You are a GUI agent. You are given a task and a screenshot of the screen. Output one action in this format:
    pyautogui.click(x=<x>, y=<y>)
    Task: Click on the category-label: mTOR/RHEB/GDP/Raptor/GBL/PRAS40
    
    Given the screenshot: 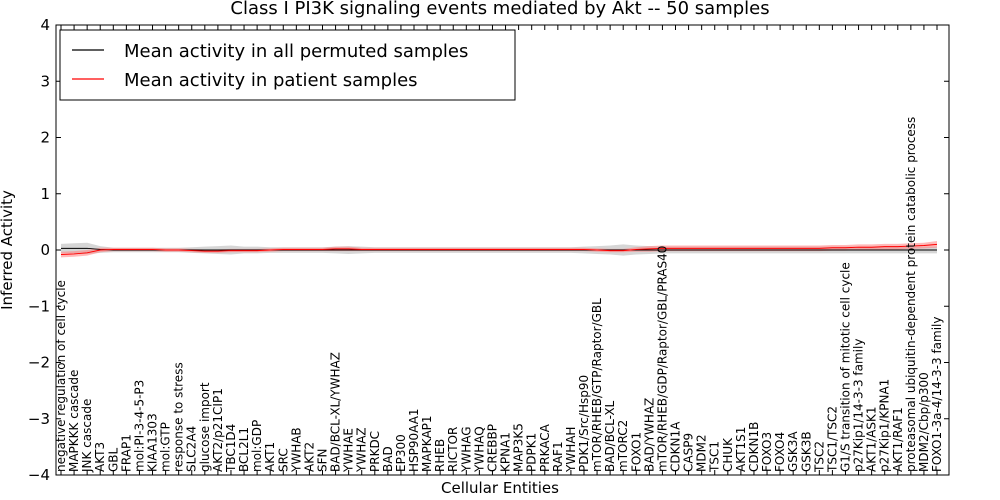 What is the action you would take?
    pyautogui.click(x=662, y=359)
    